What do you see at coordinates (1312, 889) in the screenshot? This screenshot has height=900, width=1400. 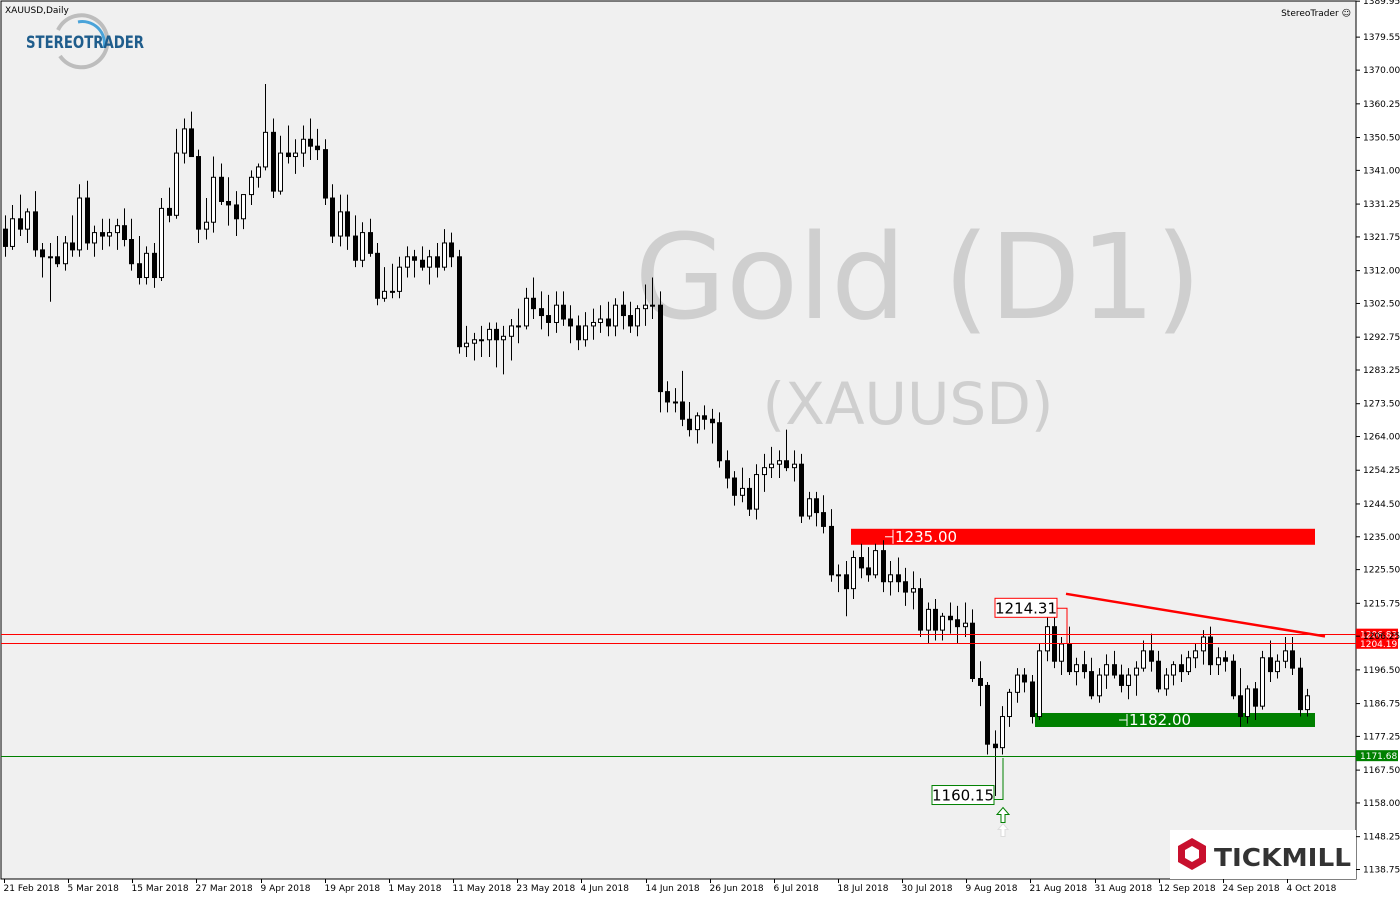 I see `x-tick-label: 4 Oct 2018` at bounding box center [1312, 889].